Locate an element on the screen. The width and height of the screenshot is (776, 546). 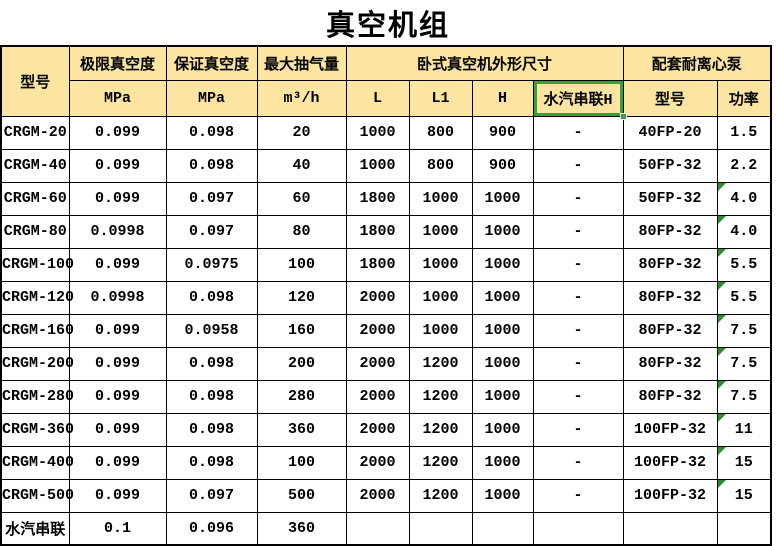
cell-dim-l1 is located at coordinates (440, 528).